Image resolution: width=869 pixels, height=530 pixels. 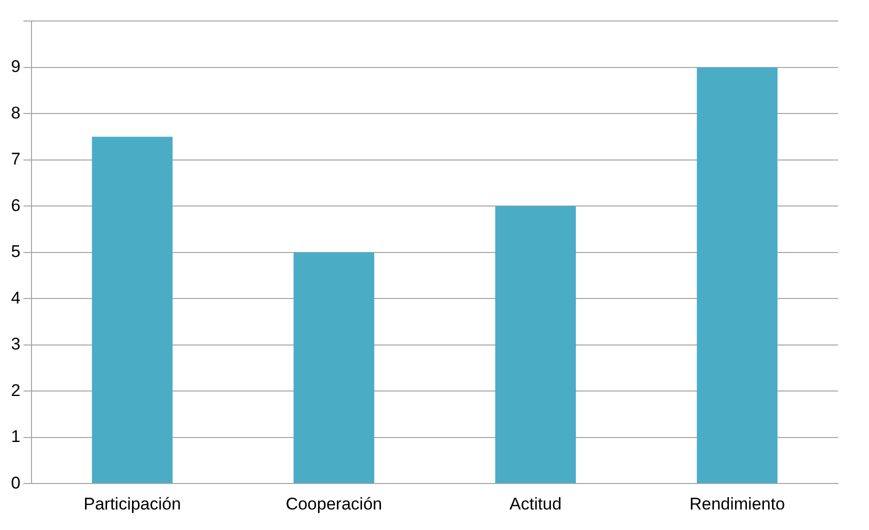 What do you see at coordinates (15, 344) in the screenshot?
I see `y-tick-label: 3` at bounding box center [15, 344].